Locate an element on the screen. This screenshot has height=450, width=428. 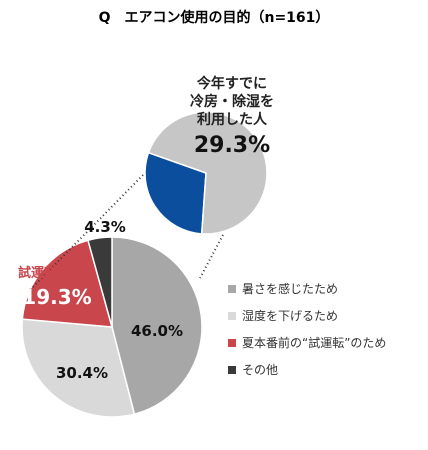
chart-title: Q エアコン使用の目的（n=161） is located at coordinates (214, 17).